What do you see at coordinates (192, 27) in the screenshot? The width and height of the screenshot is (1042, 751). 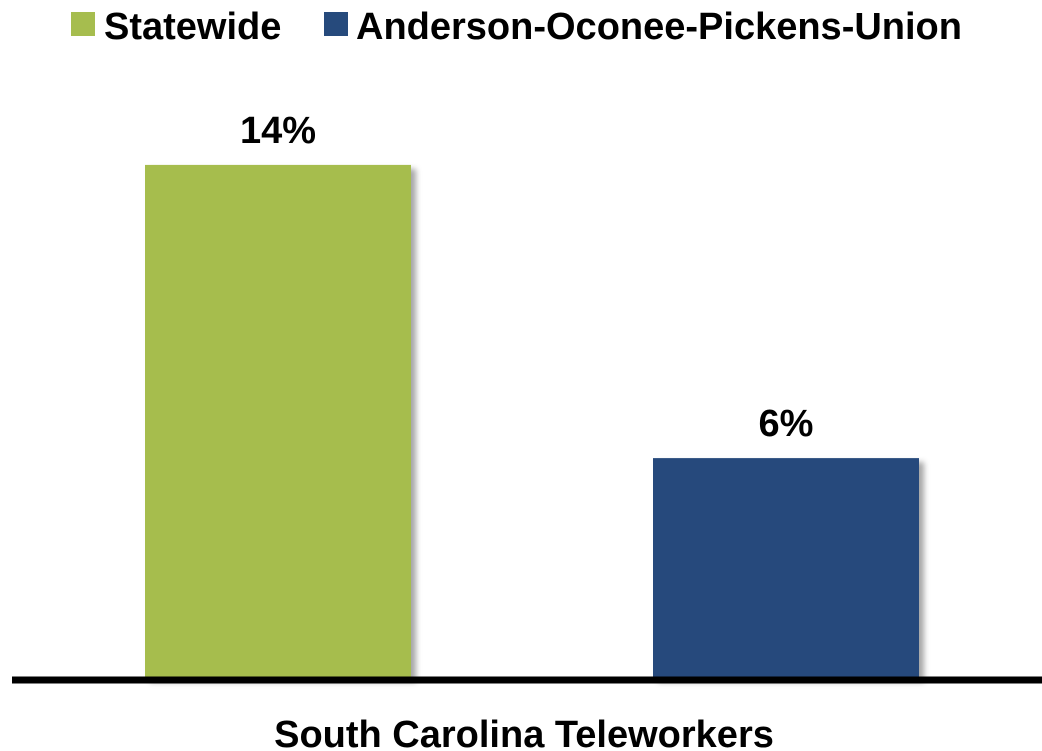 I see `legend-label-statewide: Statewide` at bounding box center [192, 27].